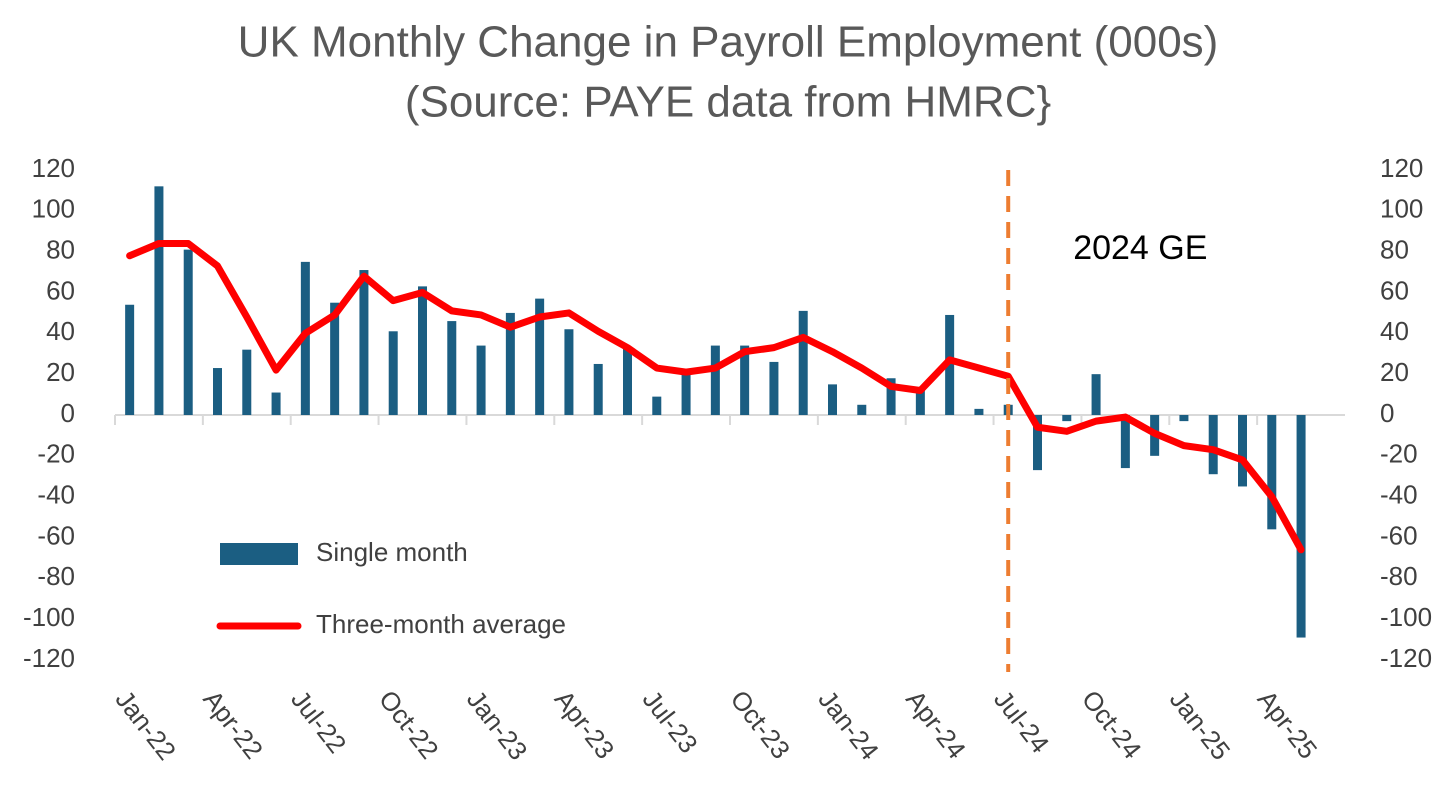 Image resolution: width=1456 pixels, height=808 pixels. What do you see at coordinates (56, 495) in the screenshot?
I see `y-tick-label: -40` at bounding box center [56, 495].